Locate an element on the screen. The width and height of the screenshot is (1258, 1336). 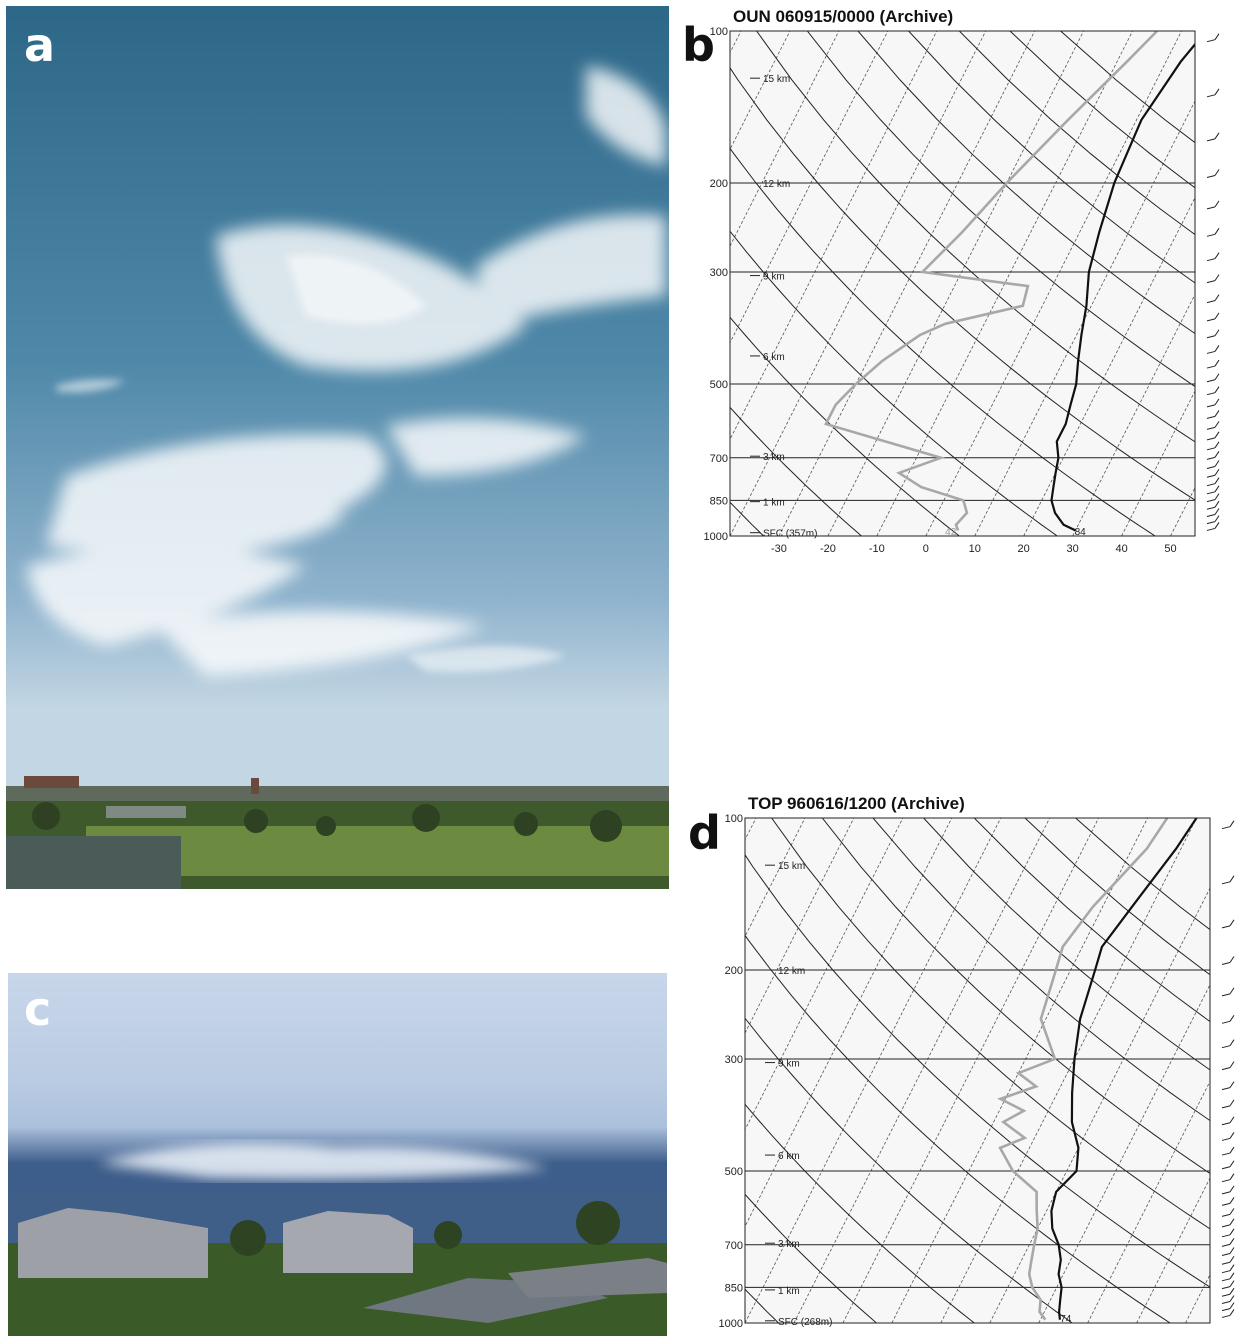
b-x-tick-label: 40 is located at coordinates (1121, 549).